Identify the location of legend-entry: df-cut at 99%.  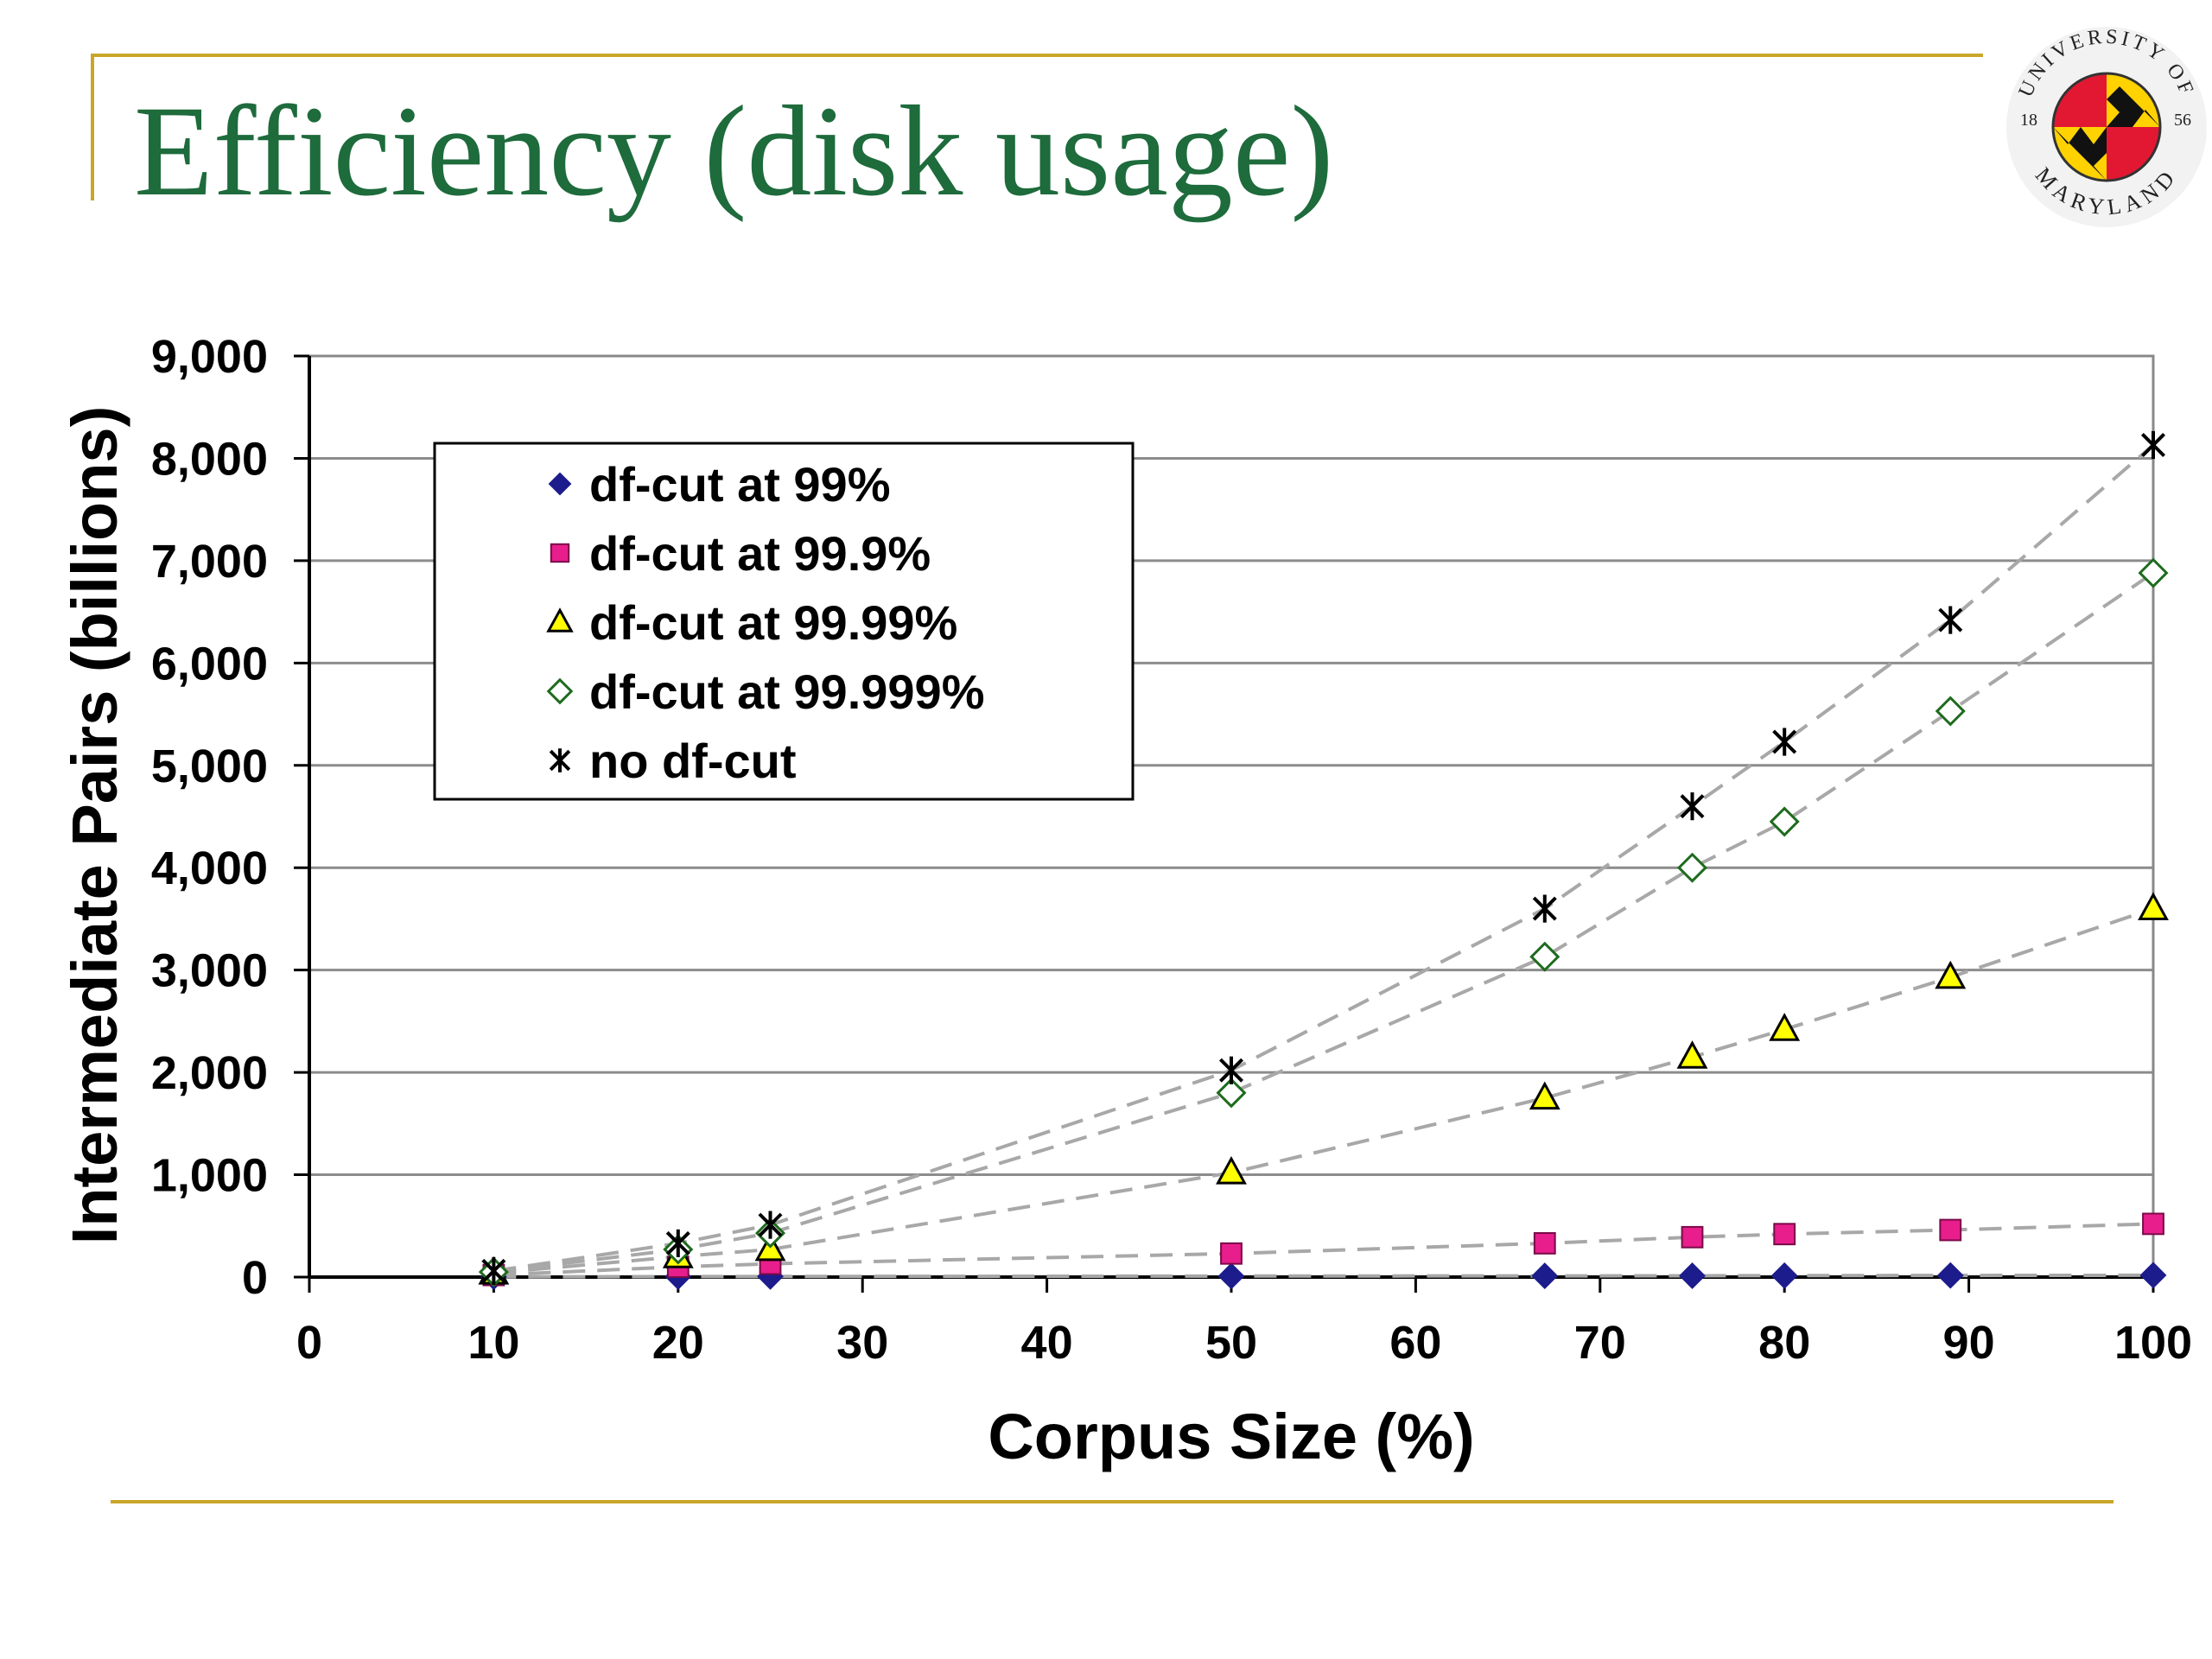
(740, 484).